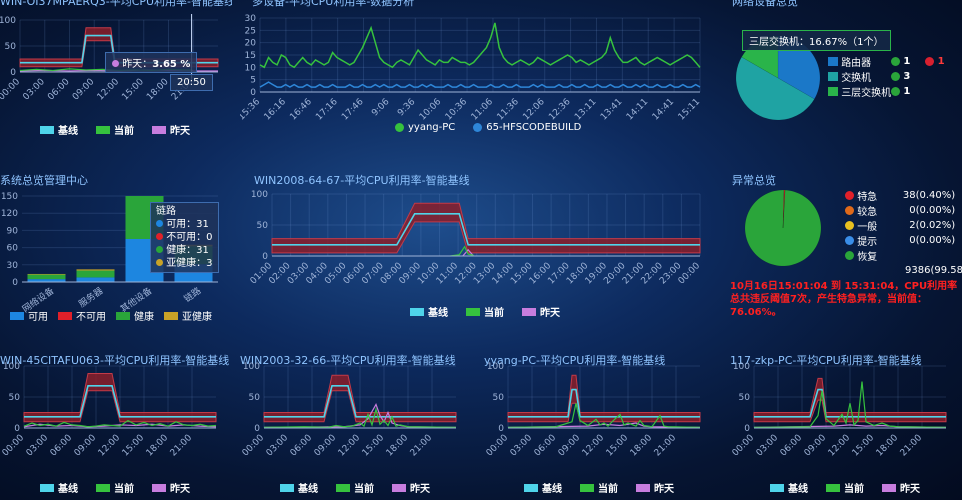  Describe the element at coordinates (867, 197) in the screenshot. I see `legend-label: 特急` at that location.